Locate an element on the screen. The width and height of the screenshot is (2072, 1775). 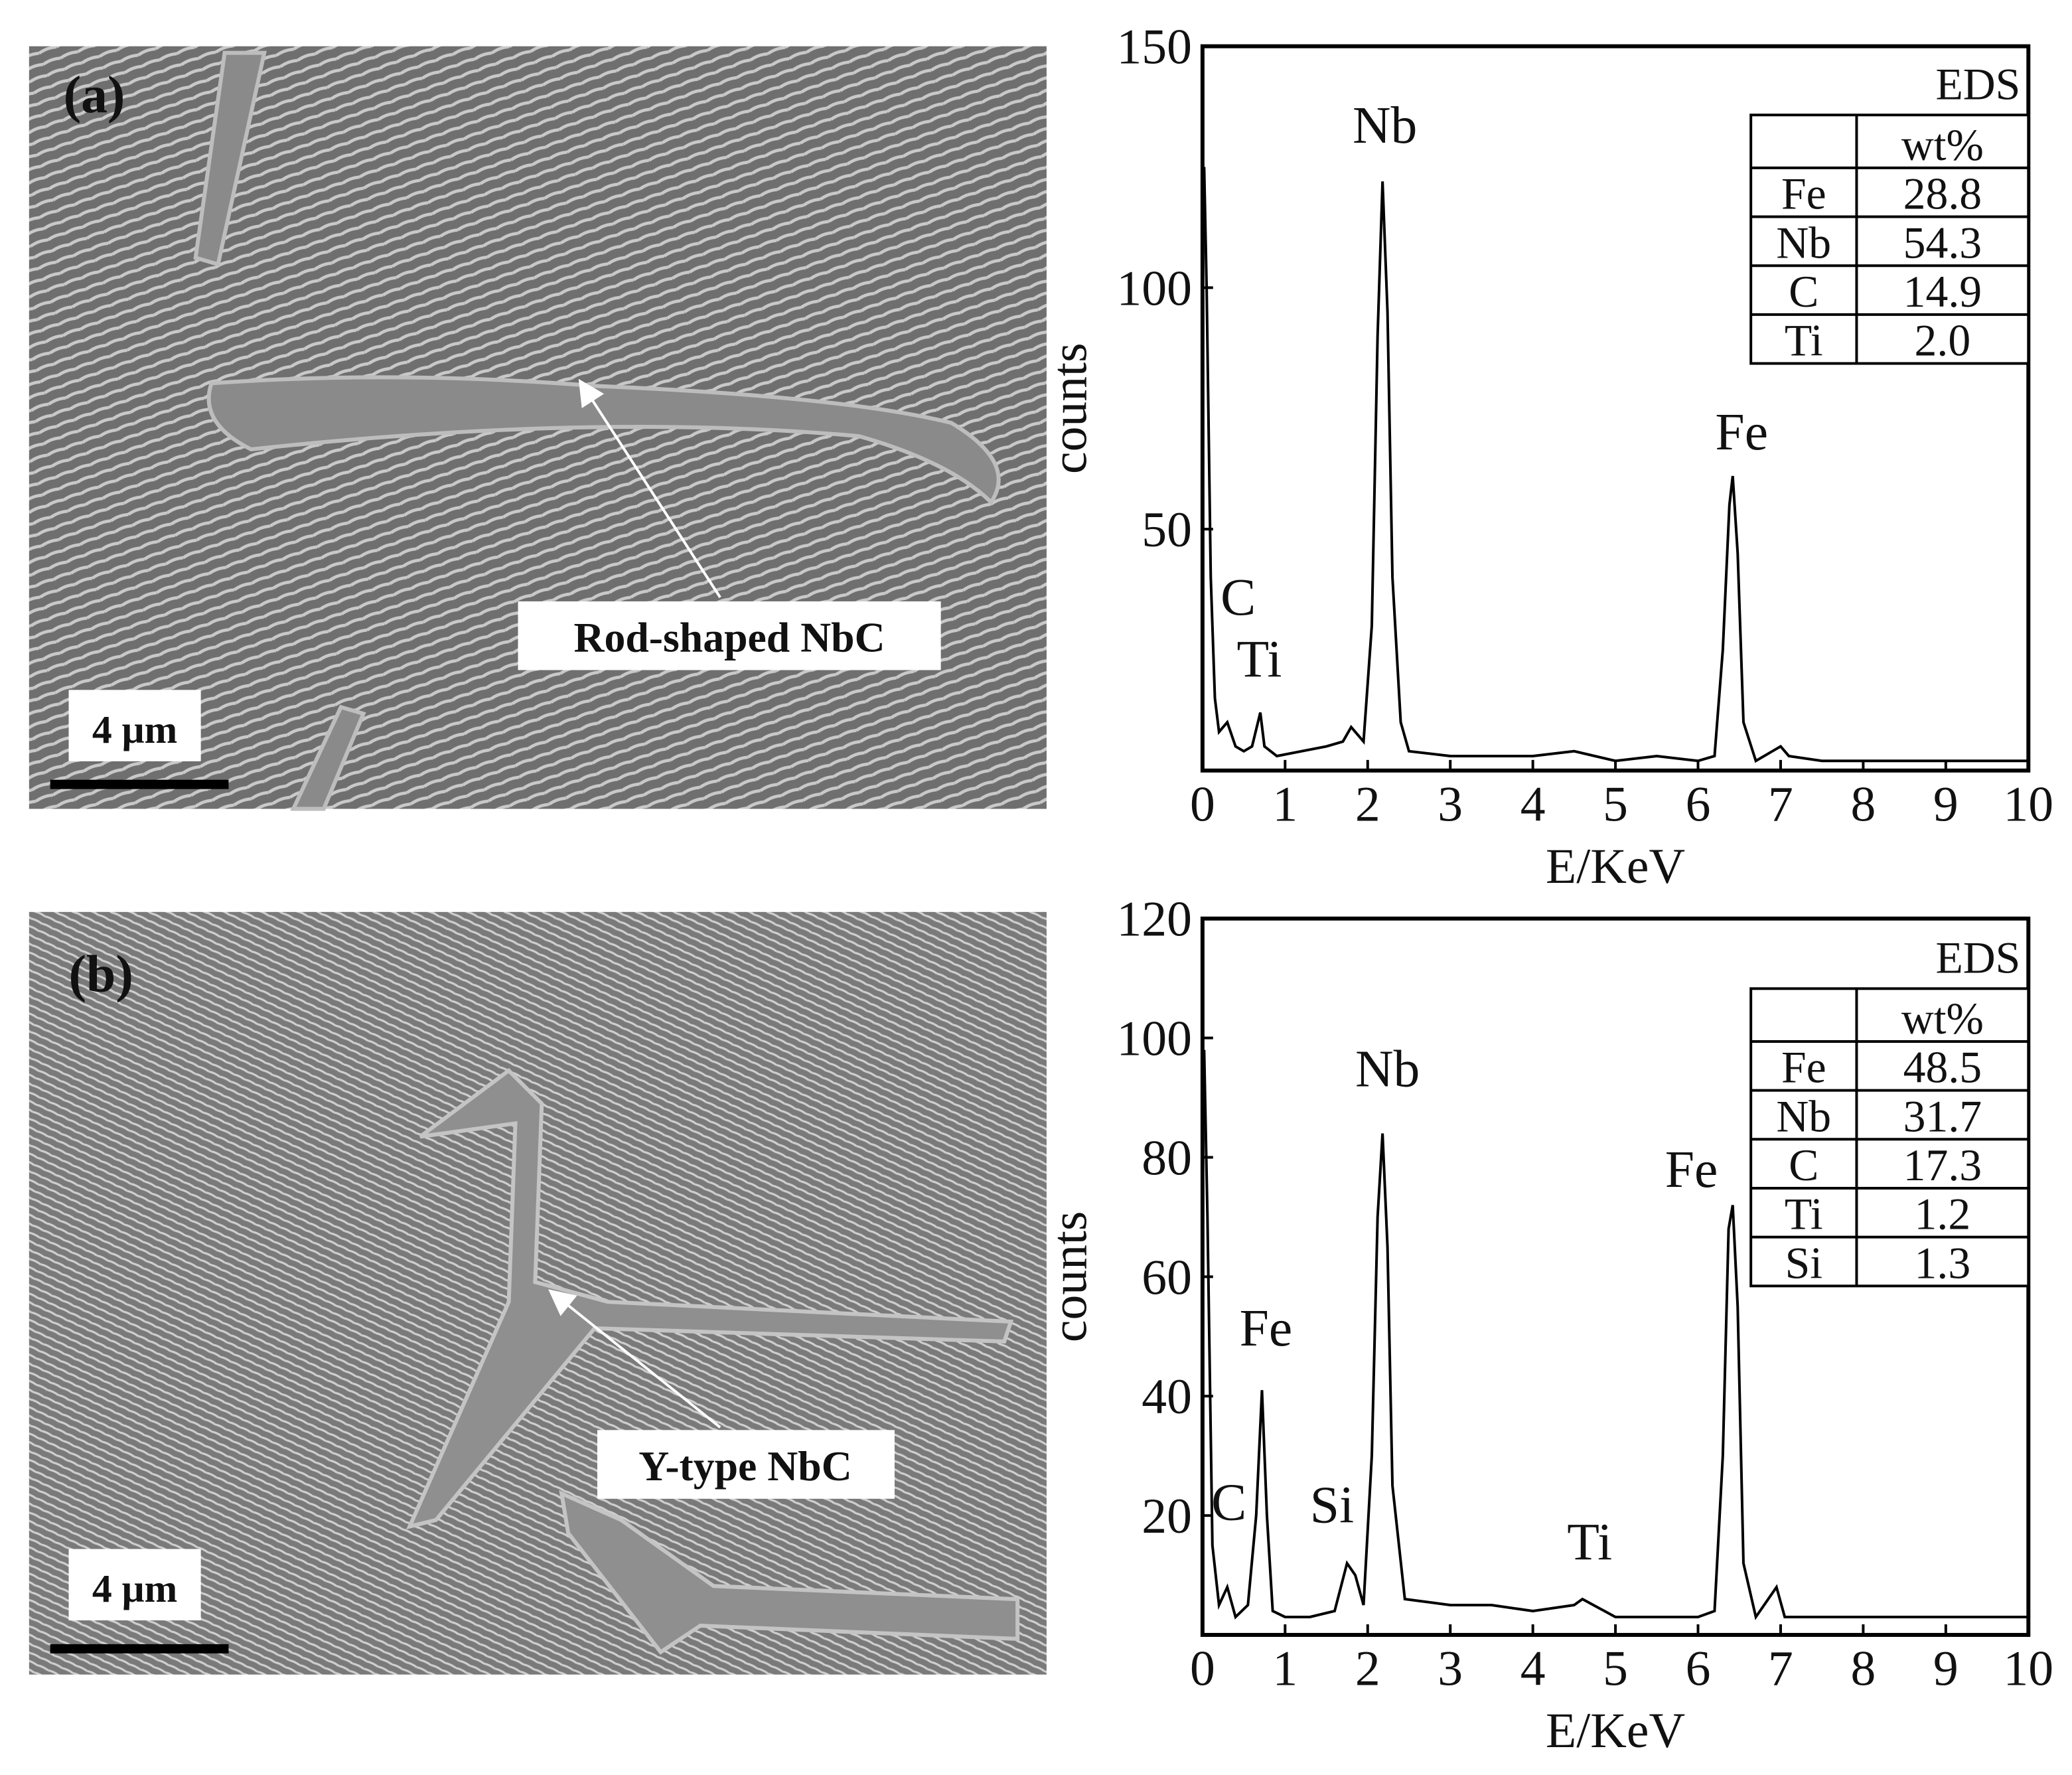
table-cell: 48.5 is located at coordinates (1942, 1068).